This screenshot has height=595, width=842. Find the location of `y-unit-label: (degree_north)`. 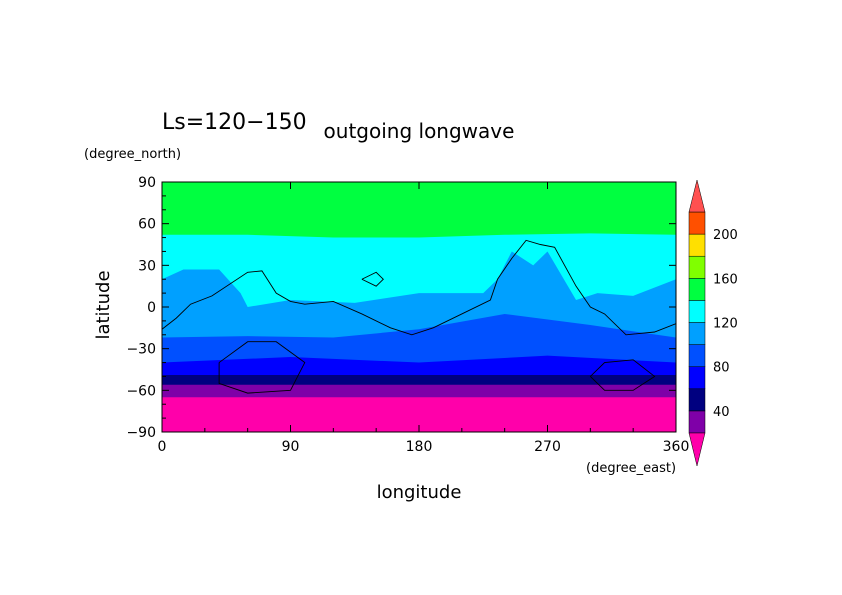

y-unit-label: (degree_north) is located at coordinates (132, 154).